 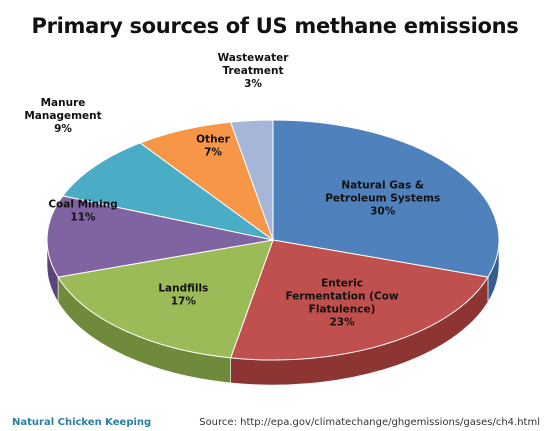 I want to click on slice-label-5: Other 7%, so click(x=213, y=146).